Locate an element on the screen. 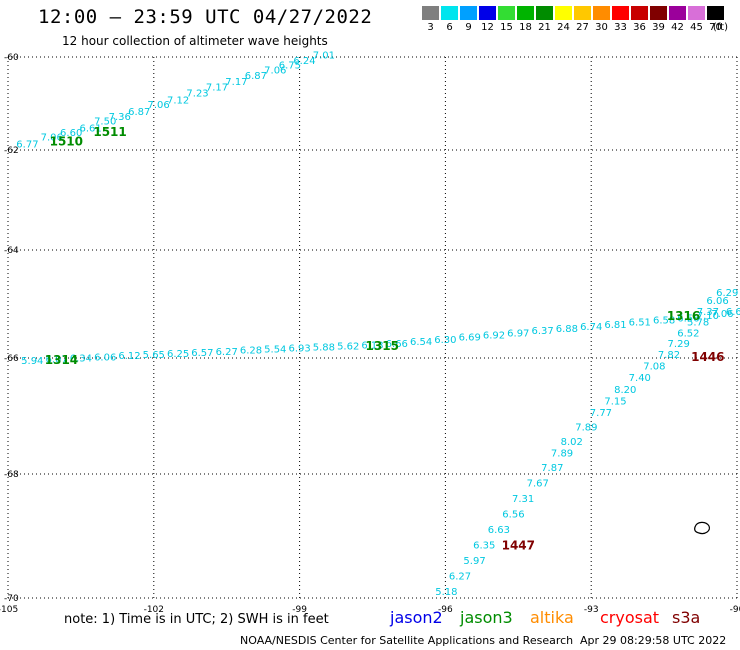 This screenshot has height=650, width=740. satellite-s3a: s3a is located at coordinates (686, 617).